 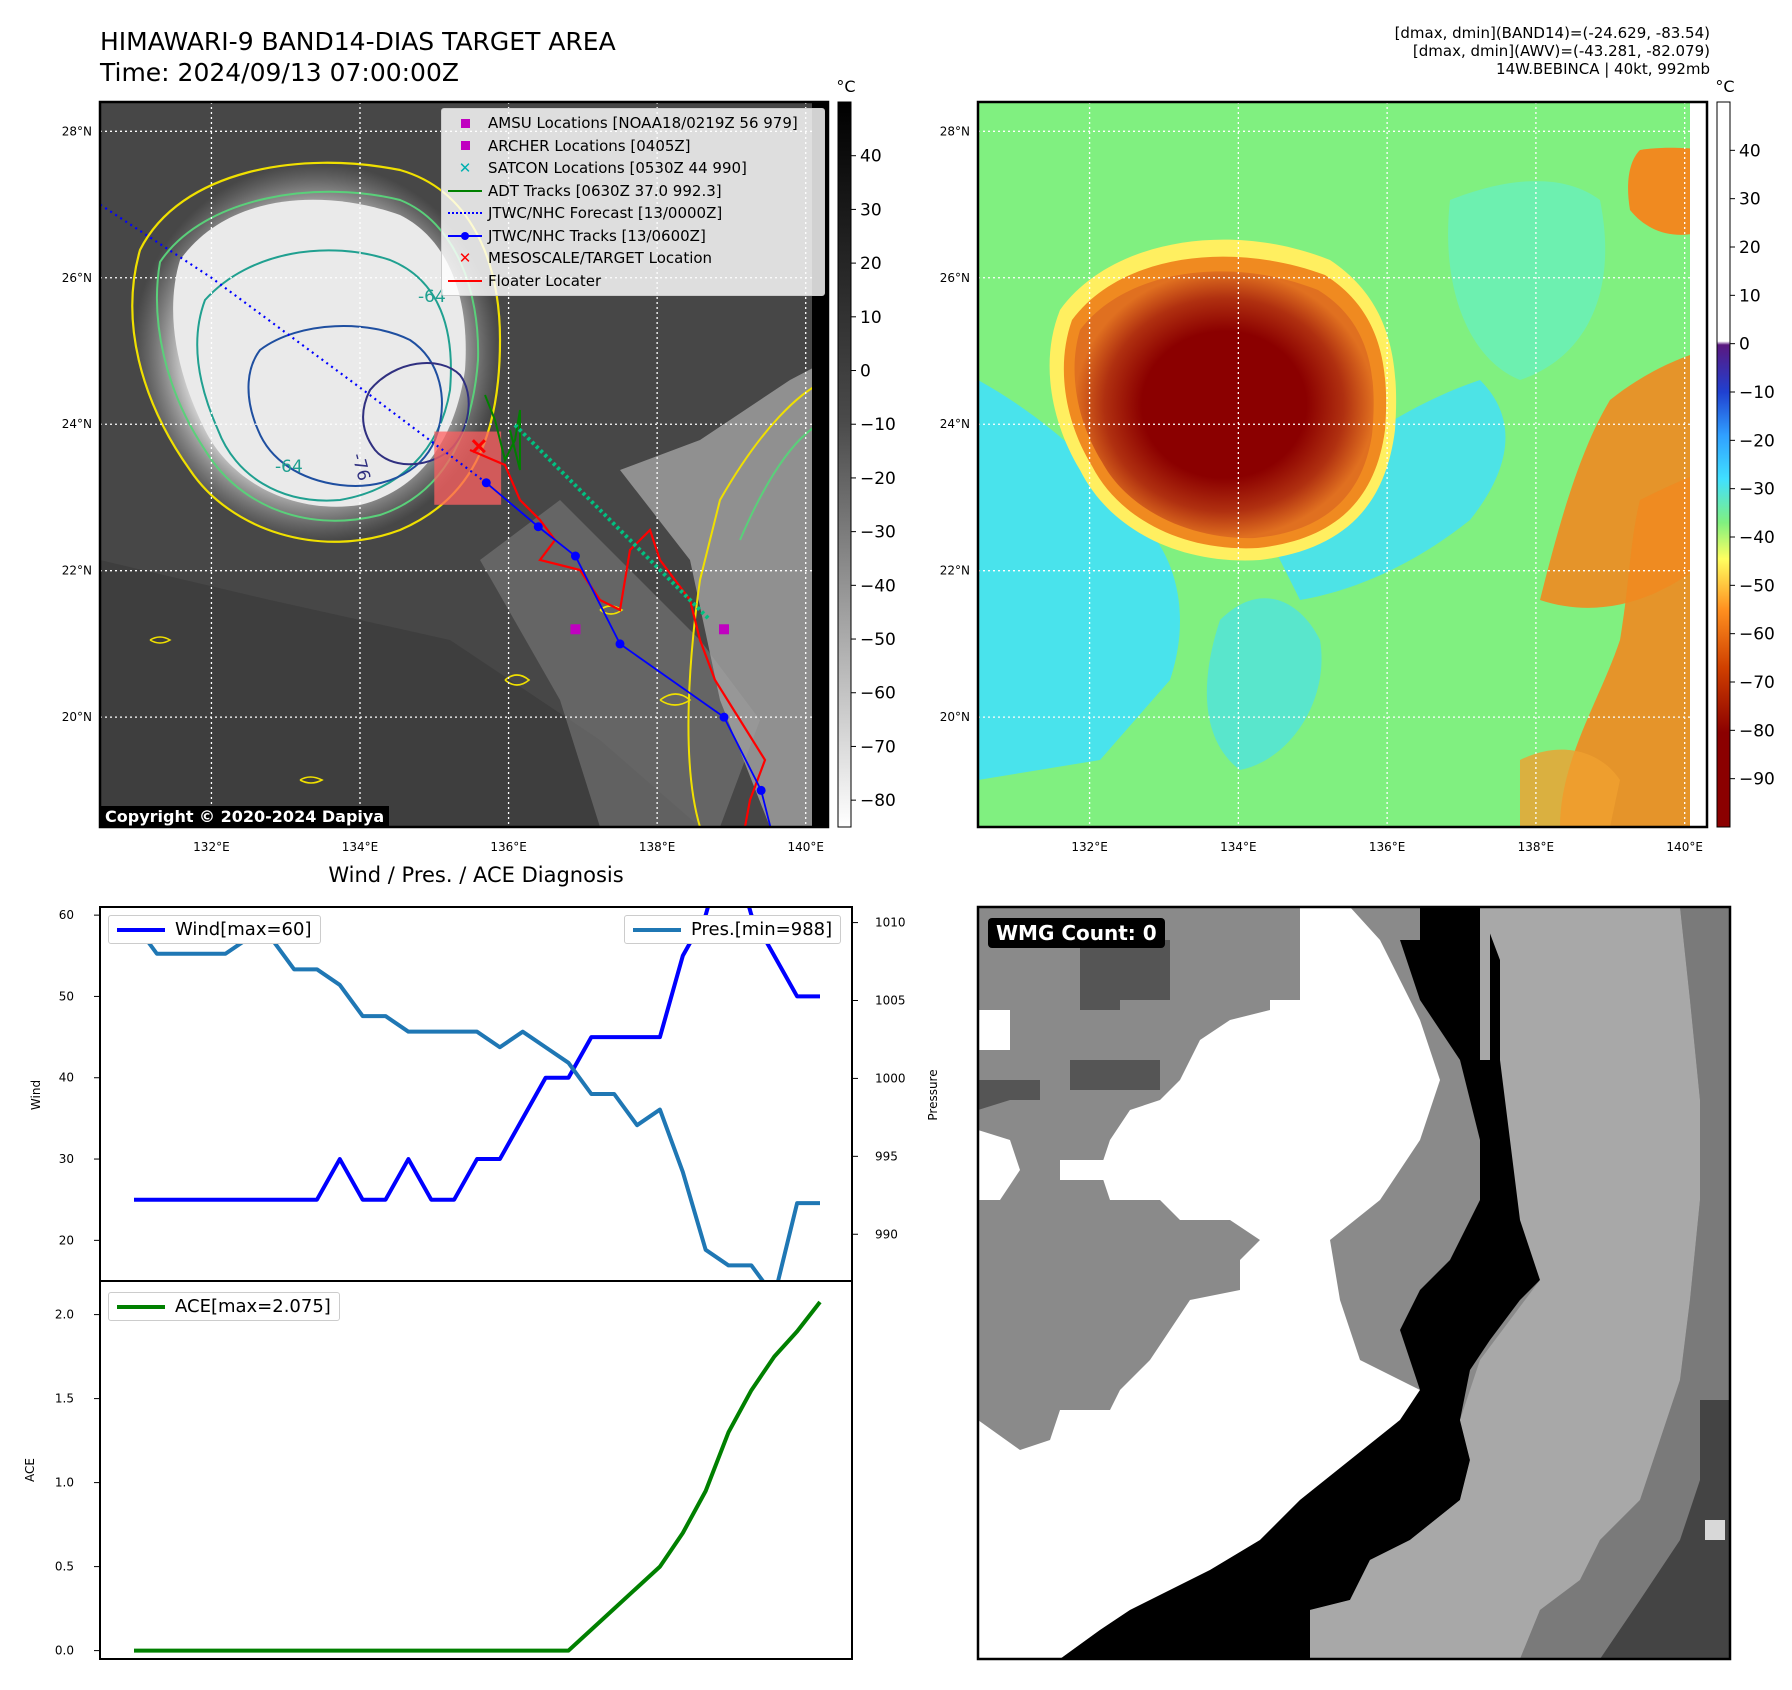 What do you see at coordinates (955, 717) in the screenshot?
I see `lat-tick-label: 20°N` at bounding box center [955, 717].